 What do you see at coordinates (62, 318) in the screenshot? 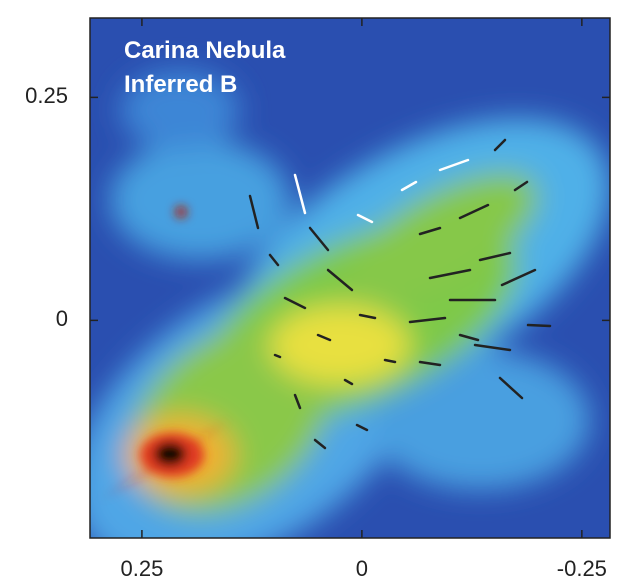
I see `y-tick-label: 0` at bounding box center [62, 318].